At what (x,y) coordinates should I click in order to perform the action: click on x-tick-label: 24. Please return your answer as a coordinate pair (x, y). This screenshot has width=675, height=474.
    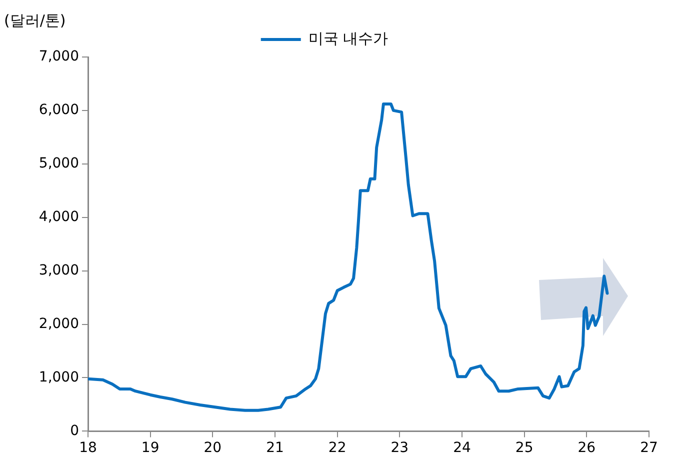
    Looking at the image, I should click on (462, 448).